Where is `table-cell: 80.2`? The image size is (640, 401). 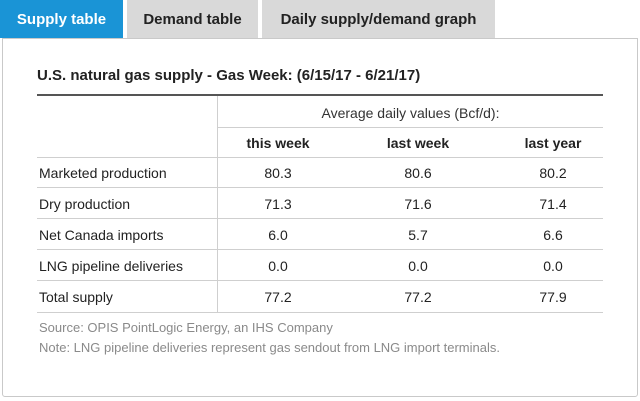
table-cell: 80.2 is located at coordinates (553, 173).